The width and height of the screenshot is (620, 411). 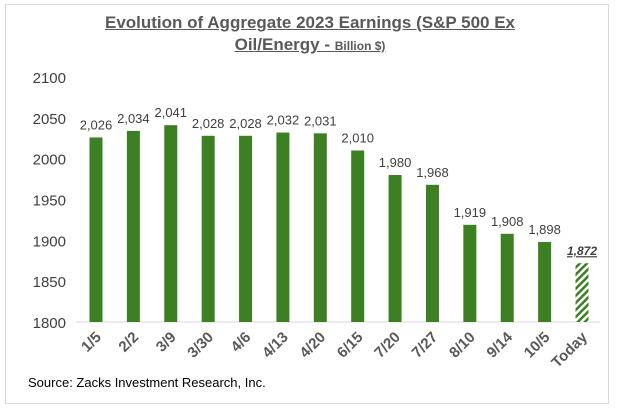 I want to click on data-label: 2,034, so click(x=133, y=118).